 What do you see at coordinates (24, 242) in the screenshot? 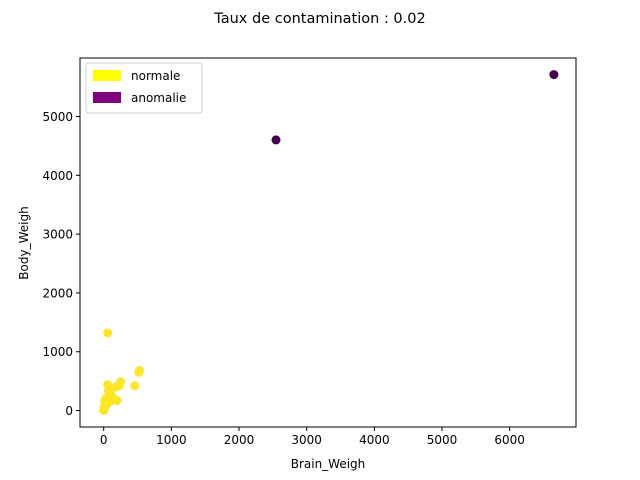
I see `y-axis-label: Body_Weigh` at bounding box center [24, 242].